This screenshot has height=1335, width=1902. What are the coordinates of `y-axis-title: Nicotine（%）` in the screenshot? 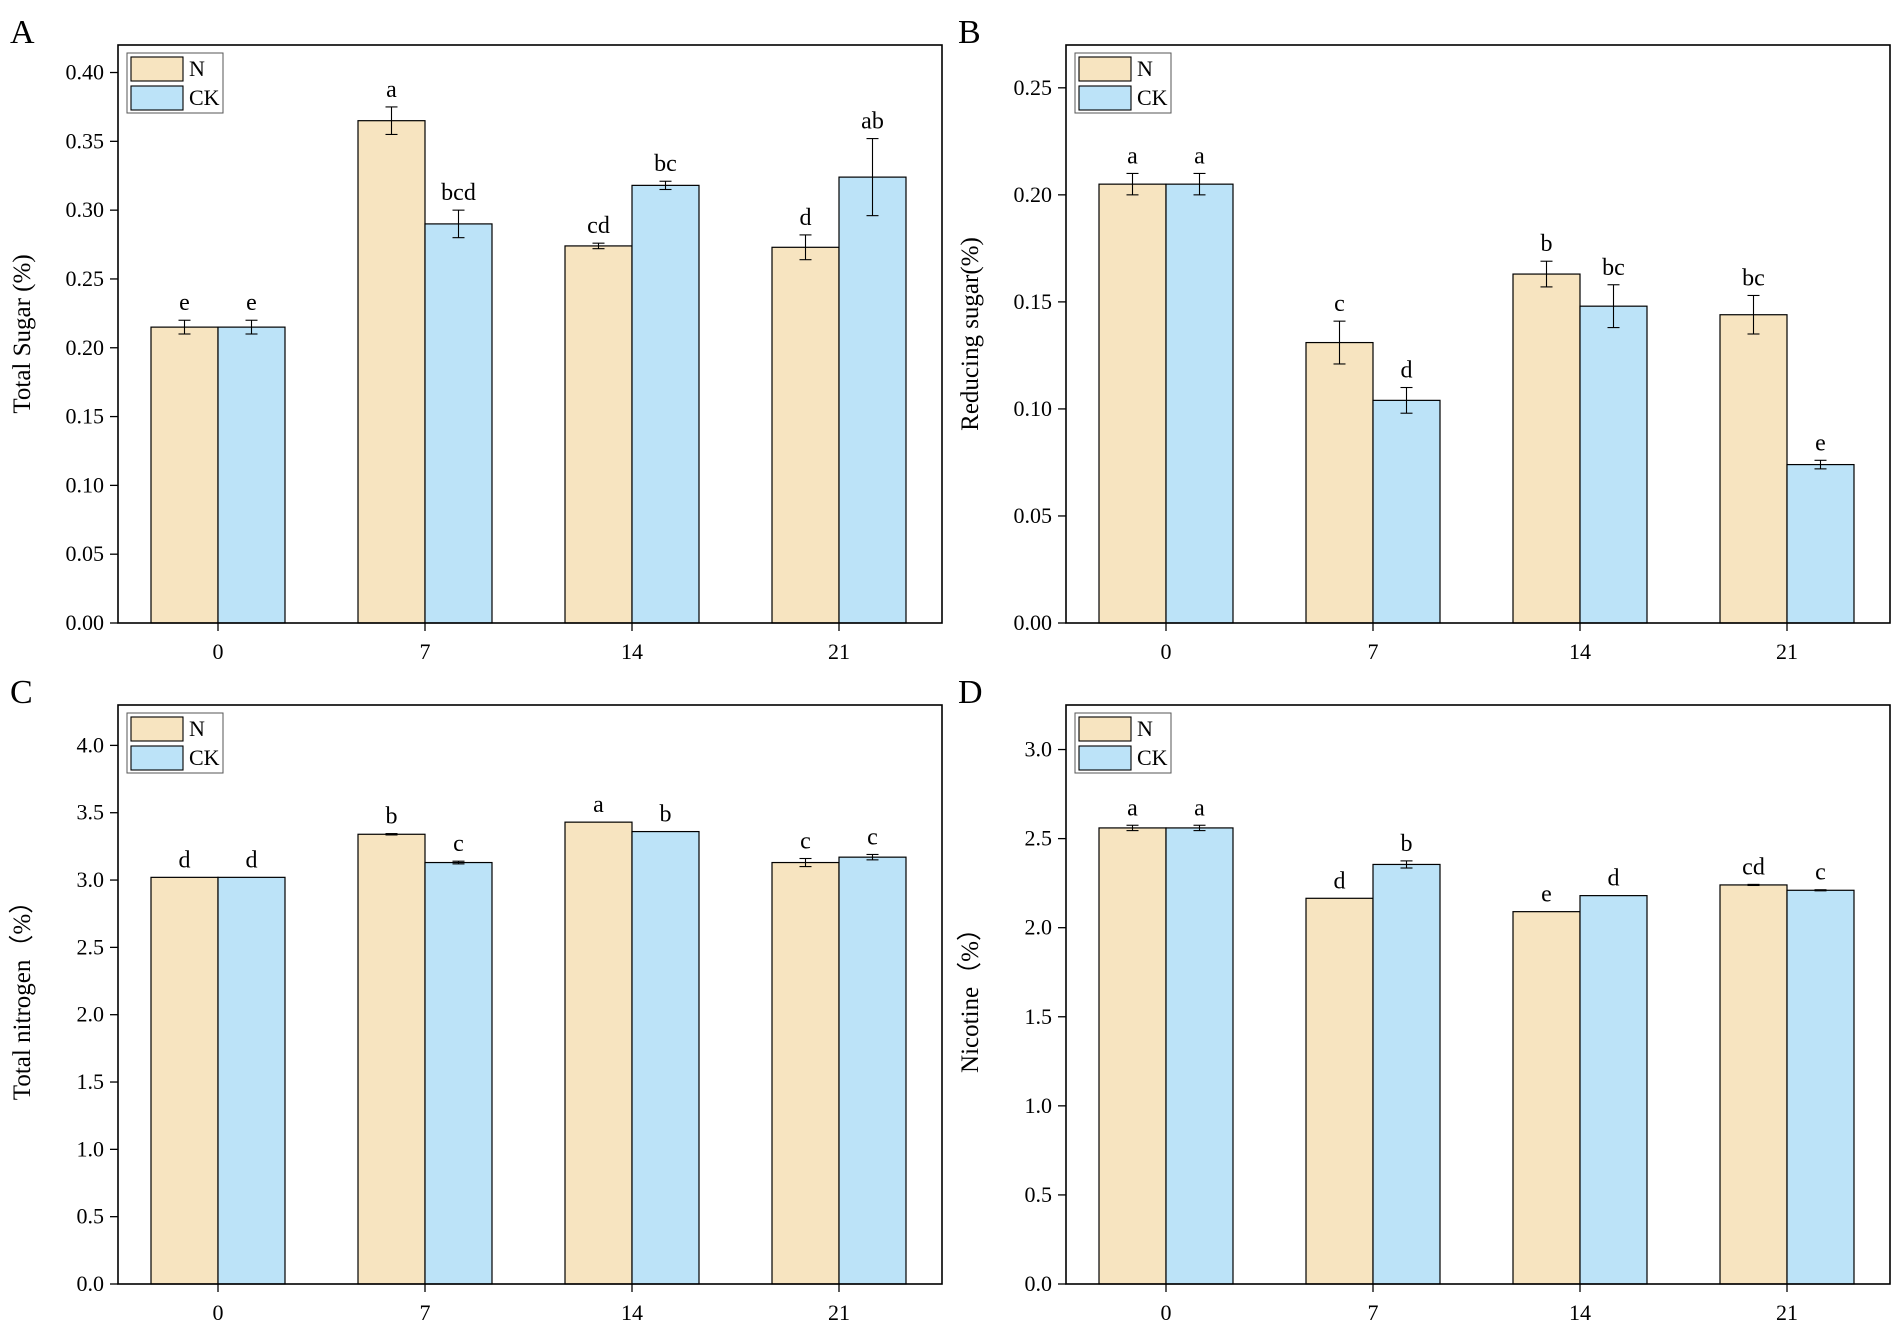 It's located at (970, 994).